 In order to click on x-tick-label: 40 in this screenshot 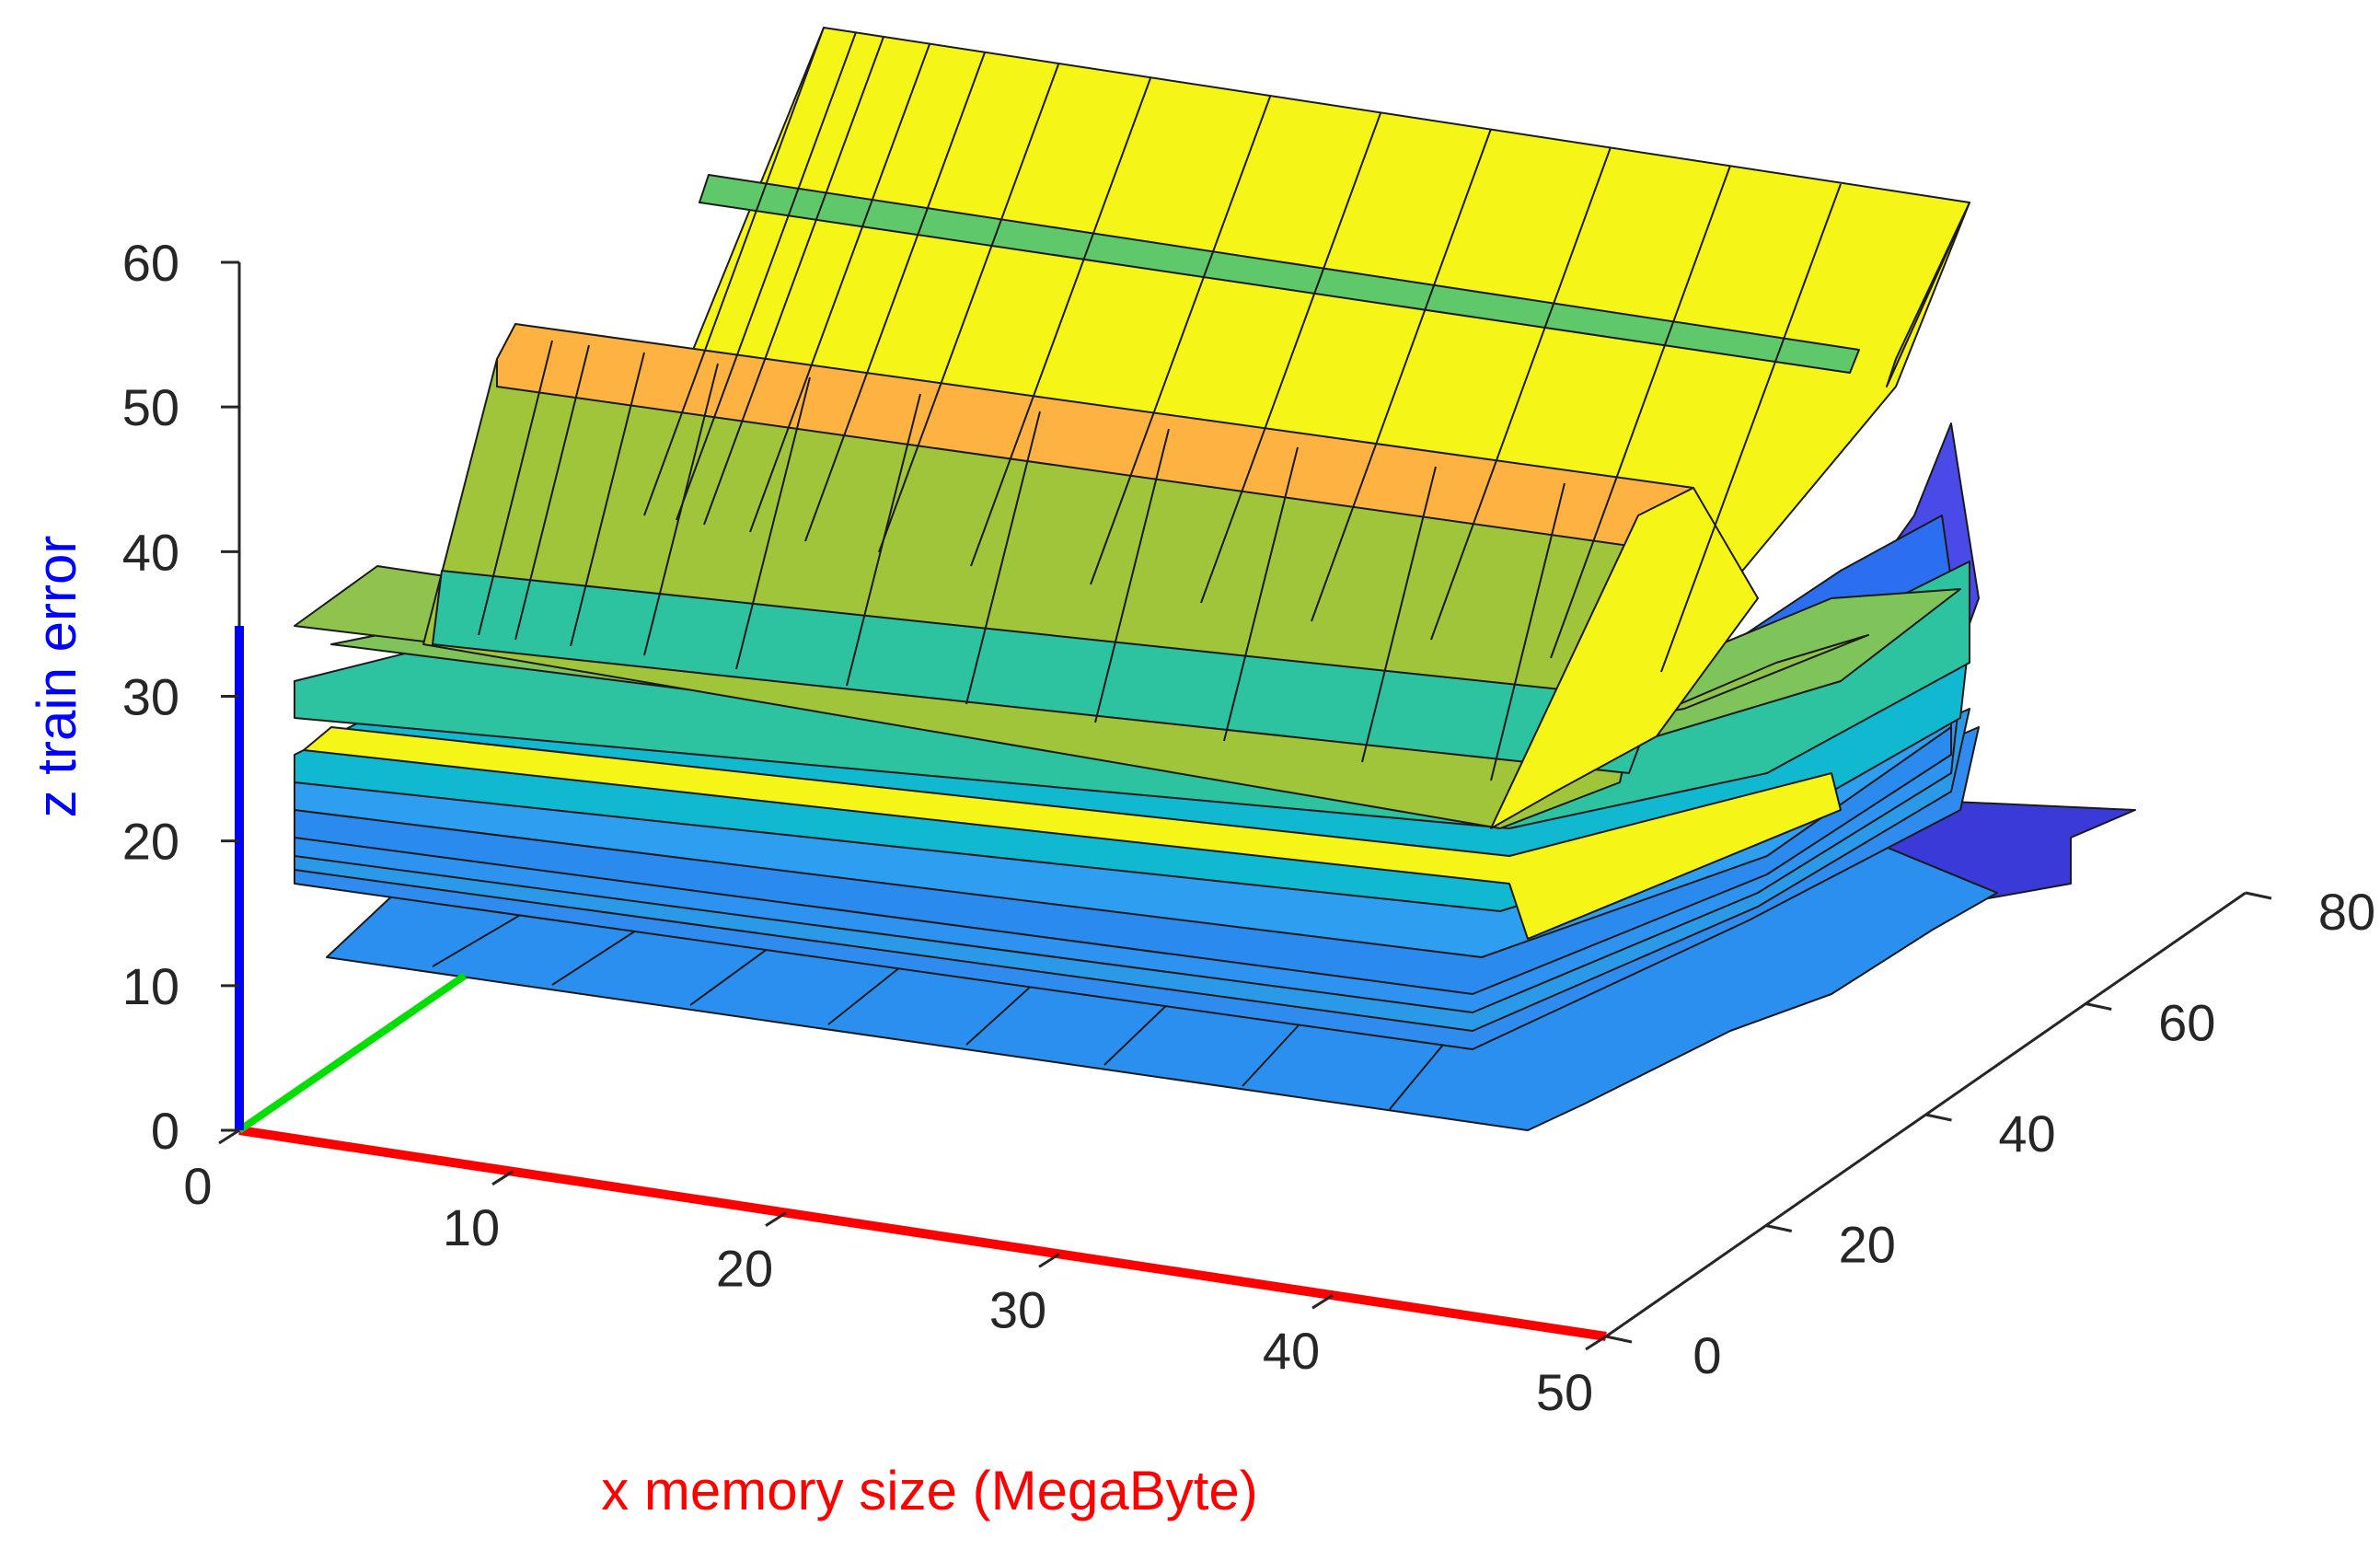, I will do `click(1291, 1351)`.